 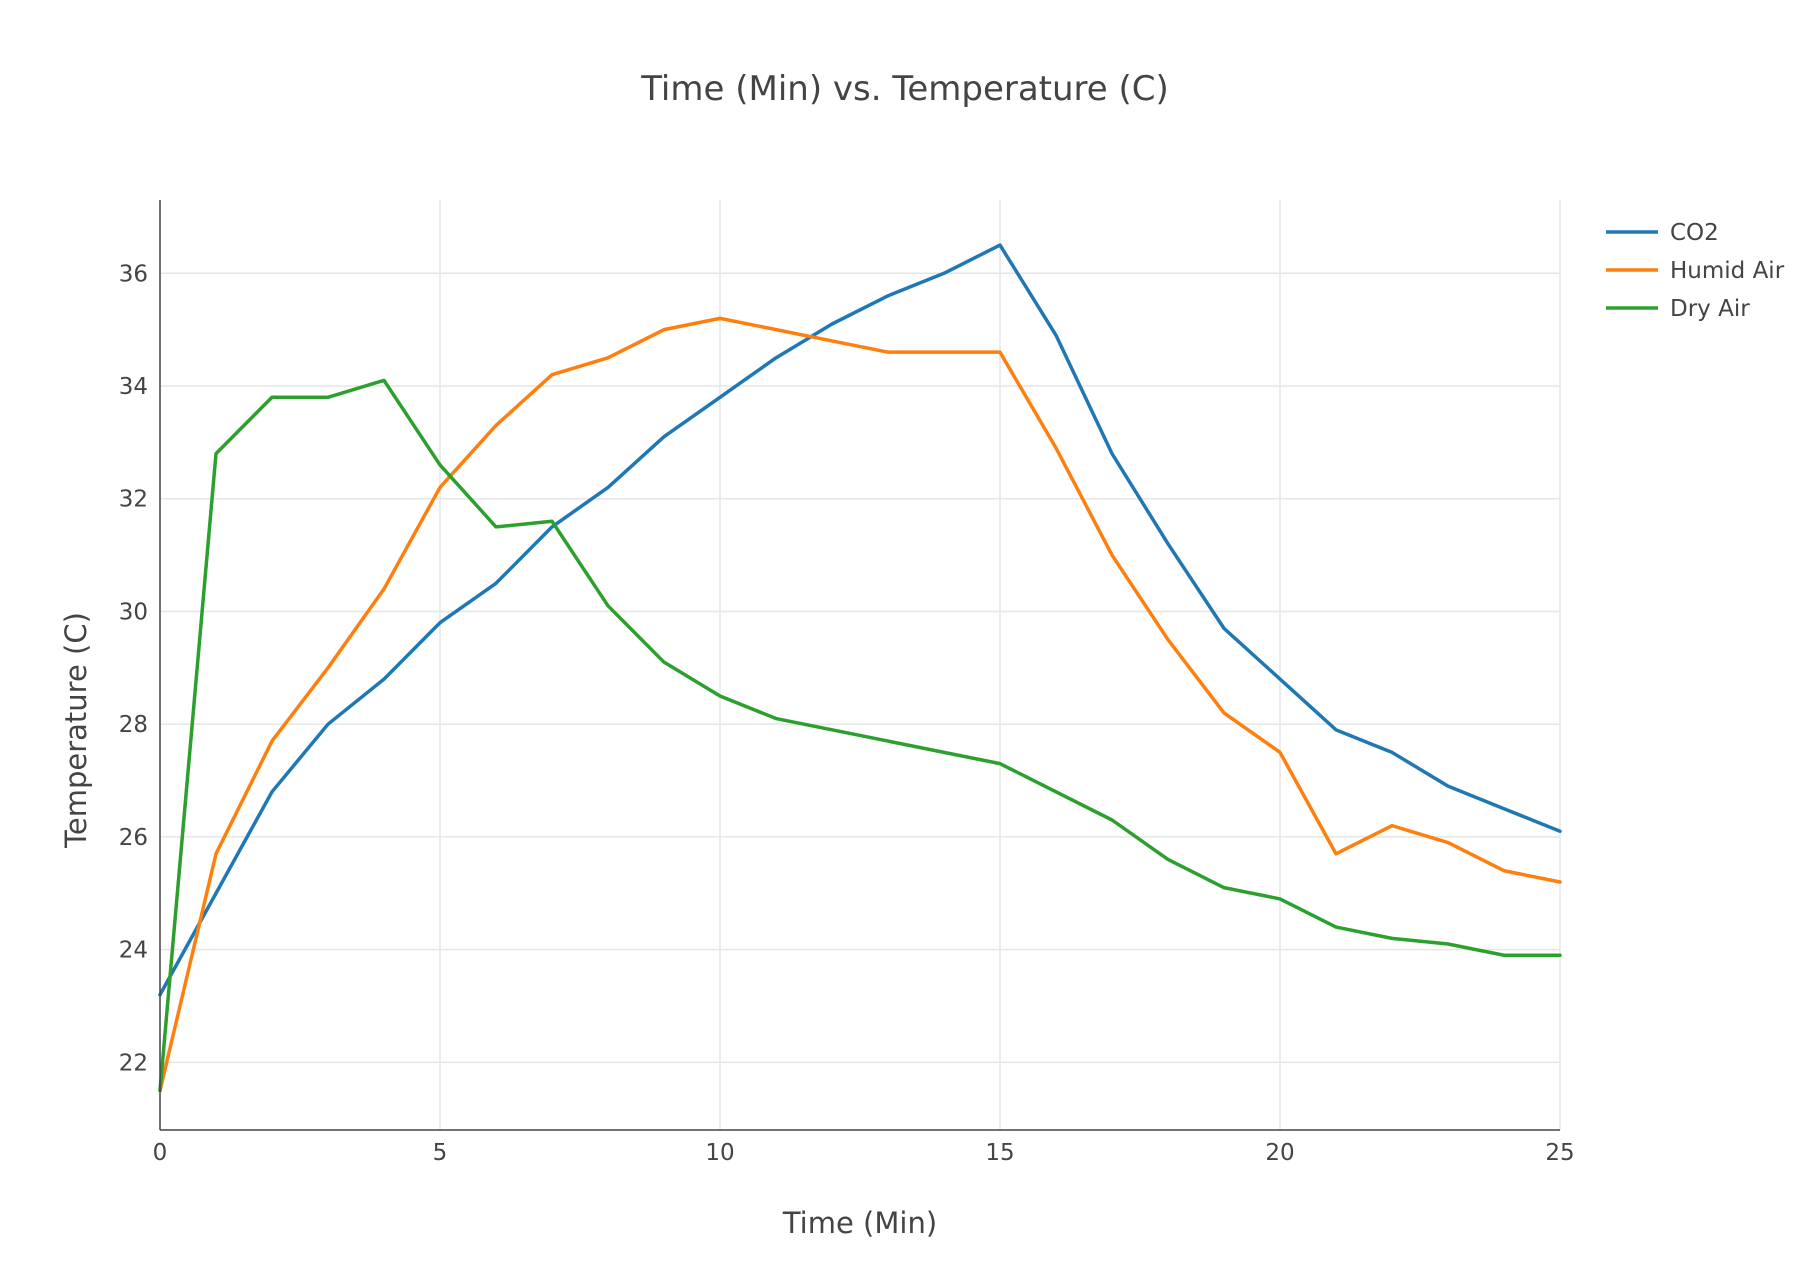 I want to click on x-tick-label: 10, so click(x=719, y=1153).